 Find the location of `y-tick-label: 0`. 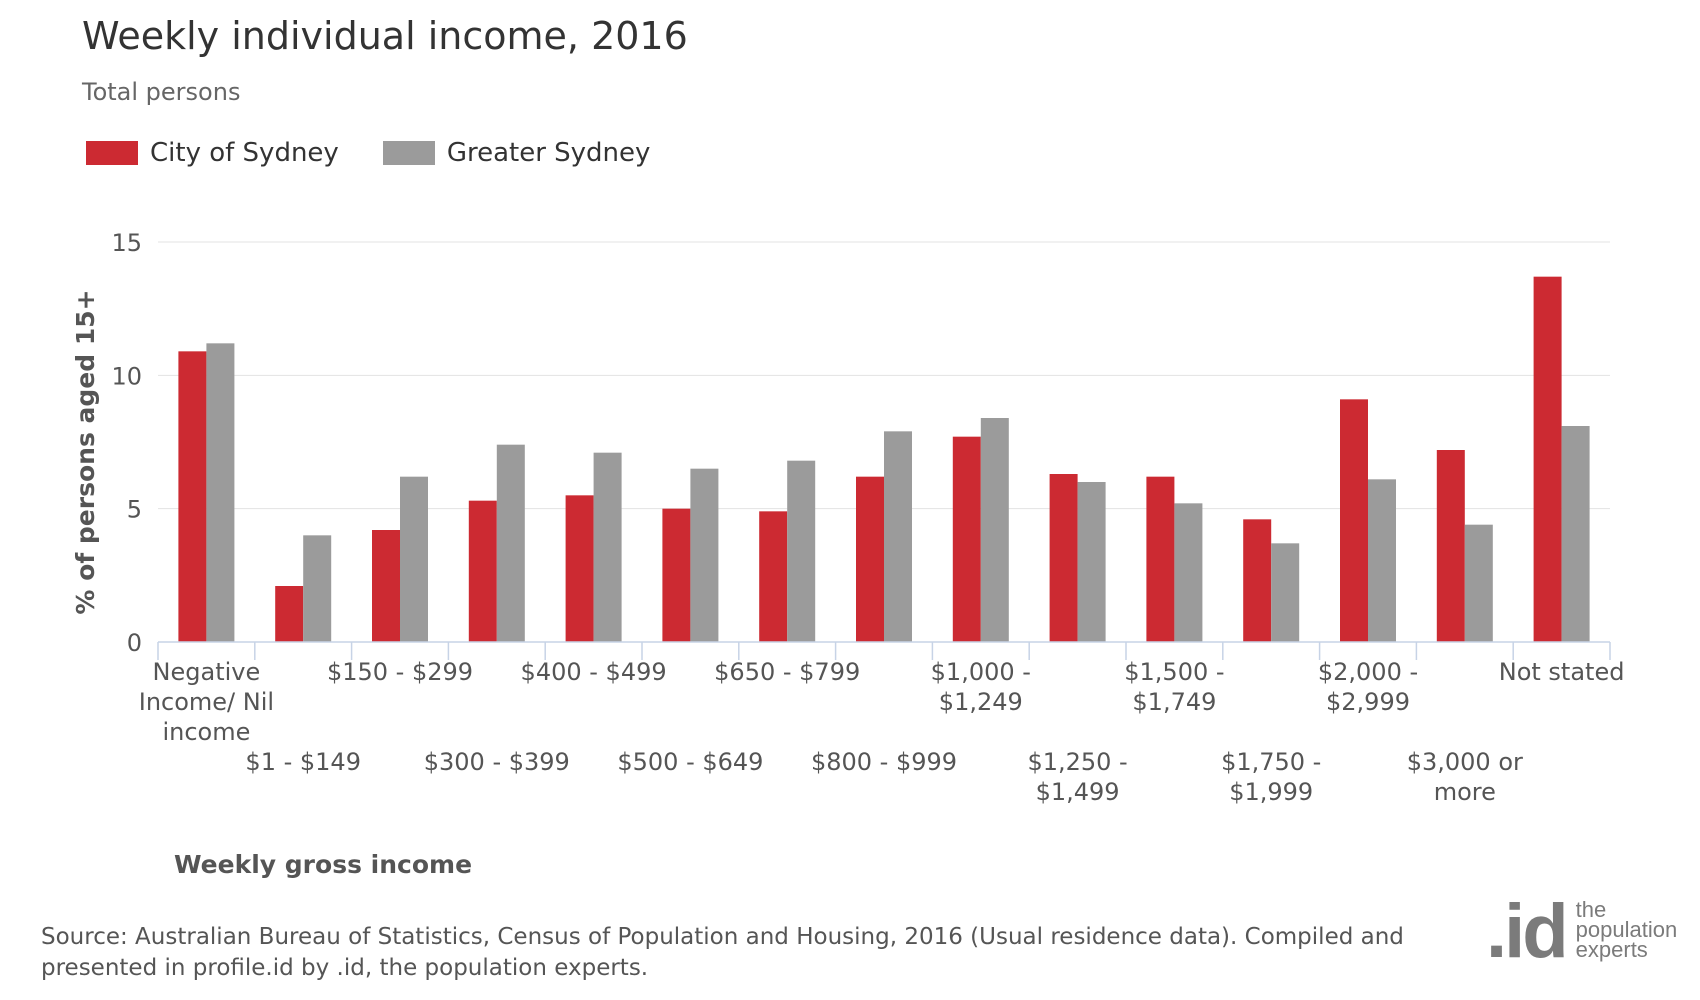

y-tick-label: 0 is located at coordinates (134, 643).